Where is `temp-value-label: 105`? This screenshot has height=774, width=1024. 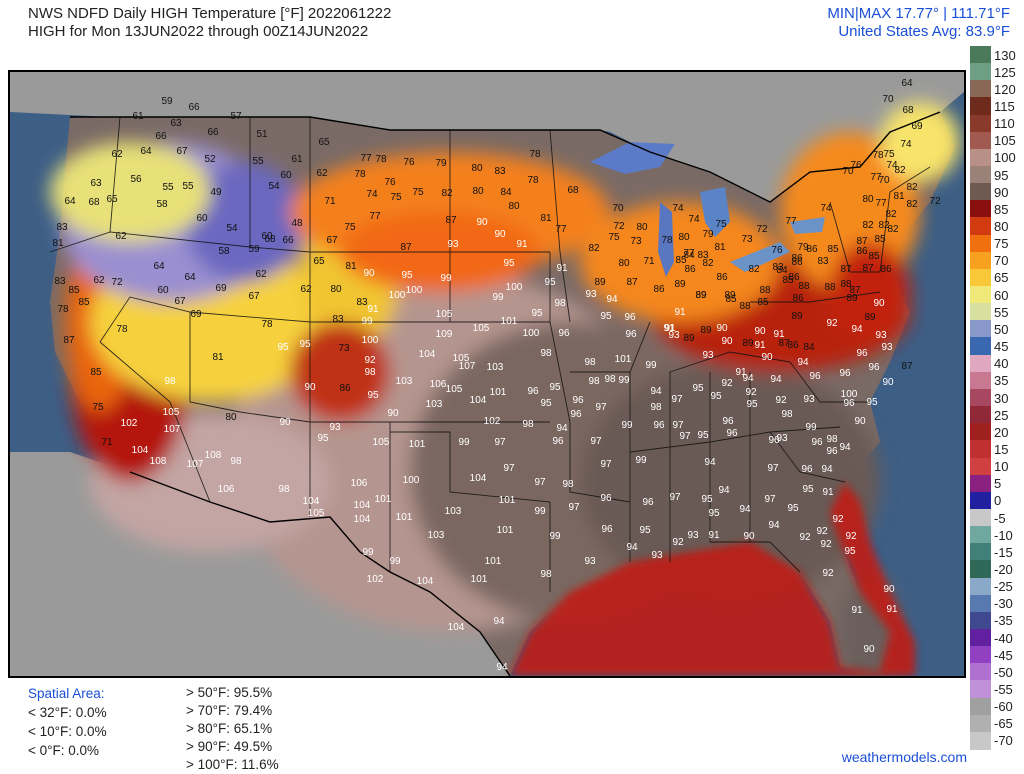 temp-value-label: 105 is located at coordinates (381, 442).